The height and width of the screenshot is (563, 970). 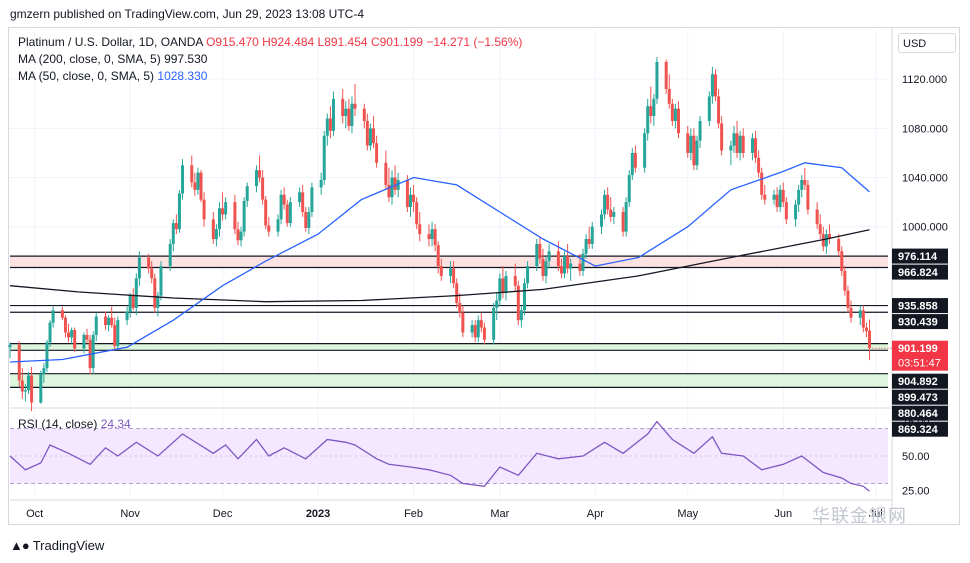 What do you see at coordinates (223, 514) in the screenshot?
I see `x-tick-label: Dec` at bounding box center [223, 514].